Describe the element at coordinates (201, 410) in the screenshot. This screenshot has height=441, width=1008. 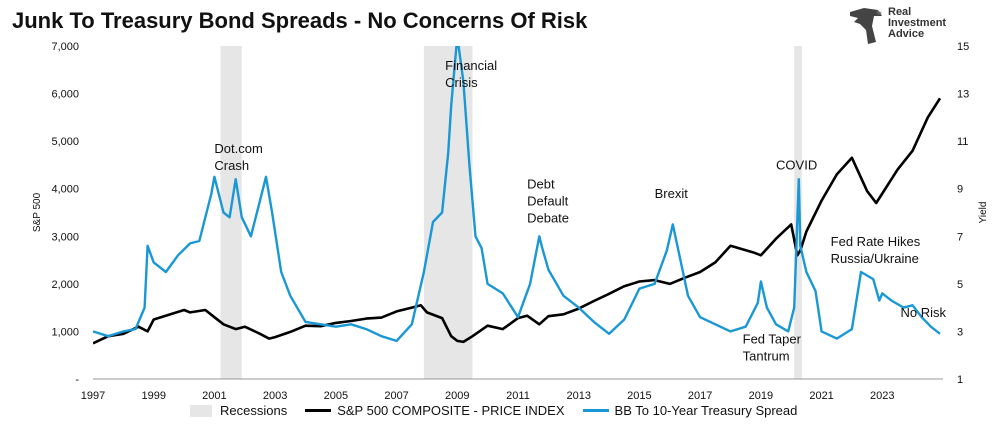
I see `legend-swatch-recessions` at that location.